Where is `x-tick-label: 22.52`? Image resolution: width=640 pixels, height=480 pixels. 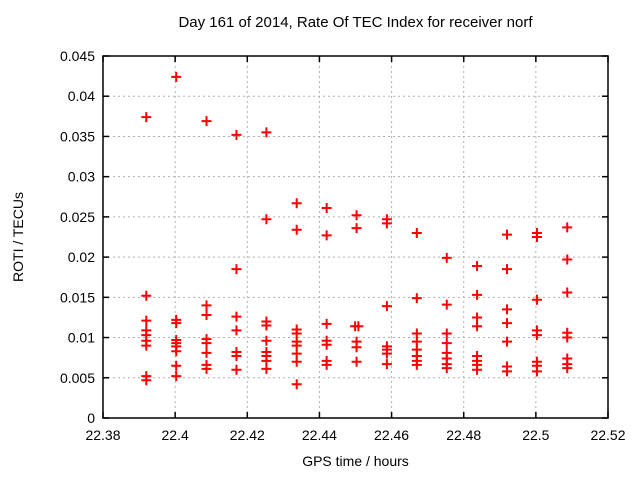 x-tick-label: 22.52 is located at coordinates (607, 435).